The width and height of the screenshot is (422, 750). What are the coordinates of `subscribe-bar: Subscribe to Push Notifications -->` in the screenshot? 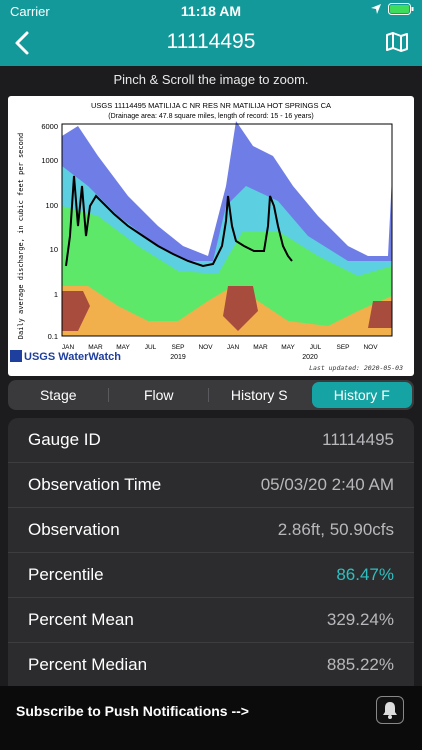 It's located at (211, 718).